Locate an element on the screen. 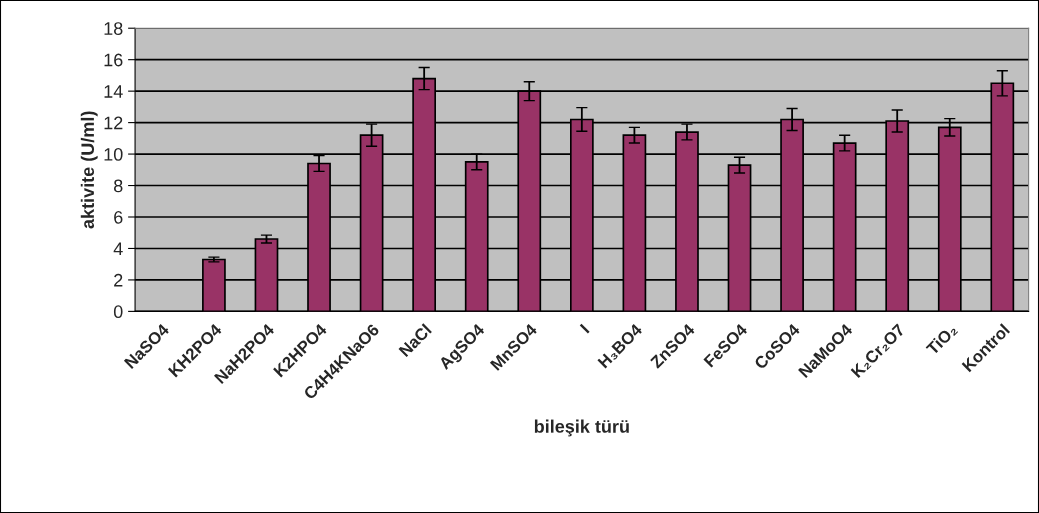 This screenshot has height=513, width=1039. y-tick-label: 12 is located at coordinates (113, 123).